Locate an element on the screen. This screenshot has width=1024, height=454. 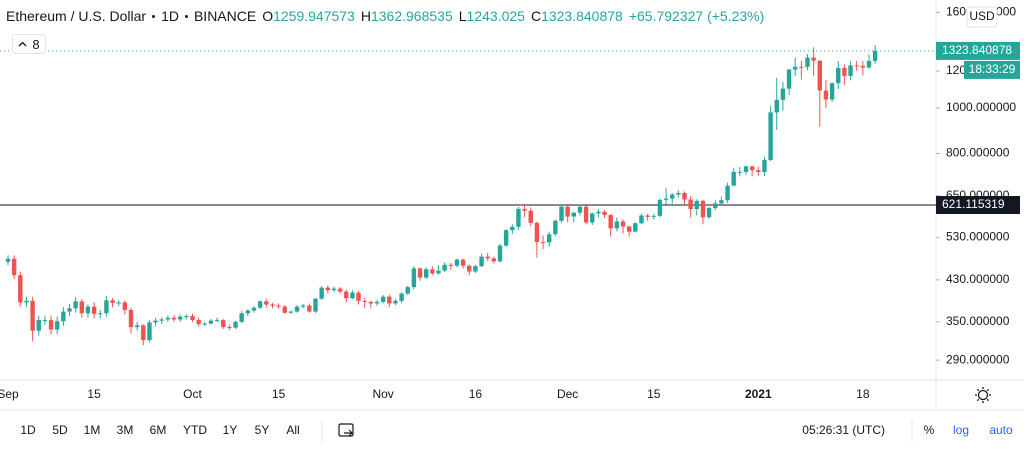
currency-button: USD is located at coordinates (982, 16).